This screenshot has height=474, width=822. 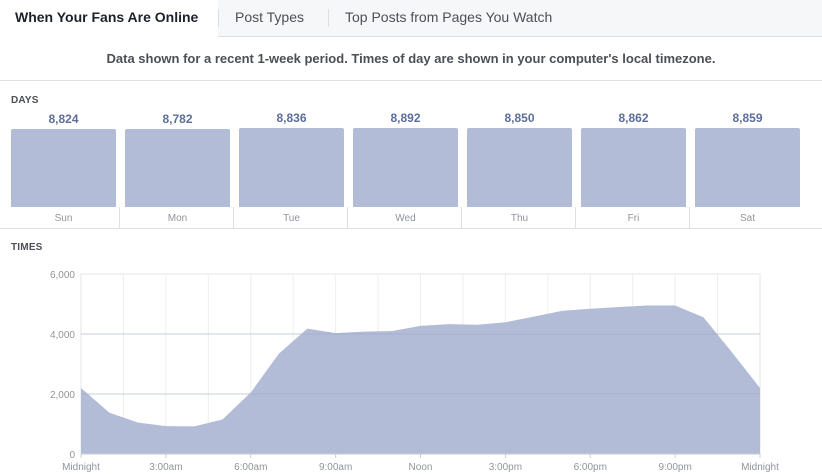 What do you see at coordinates (63, 218) in the screenshot?
I see `day-label: Sun` at bounding box center [63, 218].